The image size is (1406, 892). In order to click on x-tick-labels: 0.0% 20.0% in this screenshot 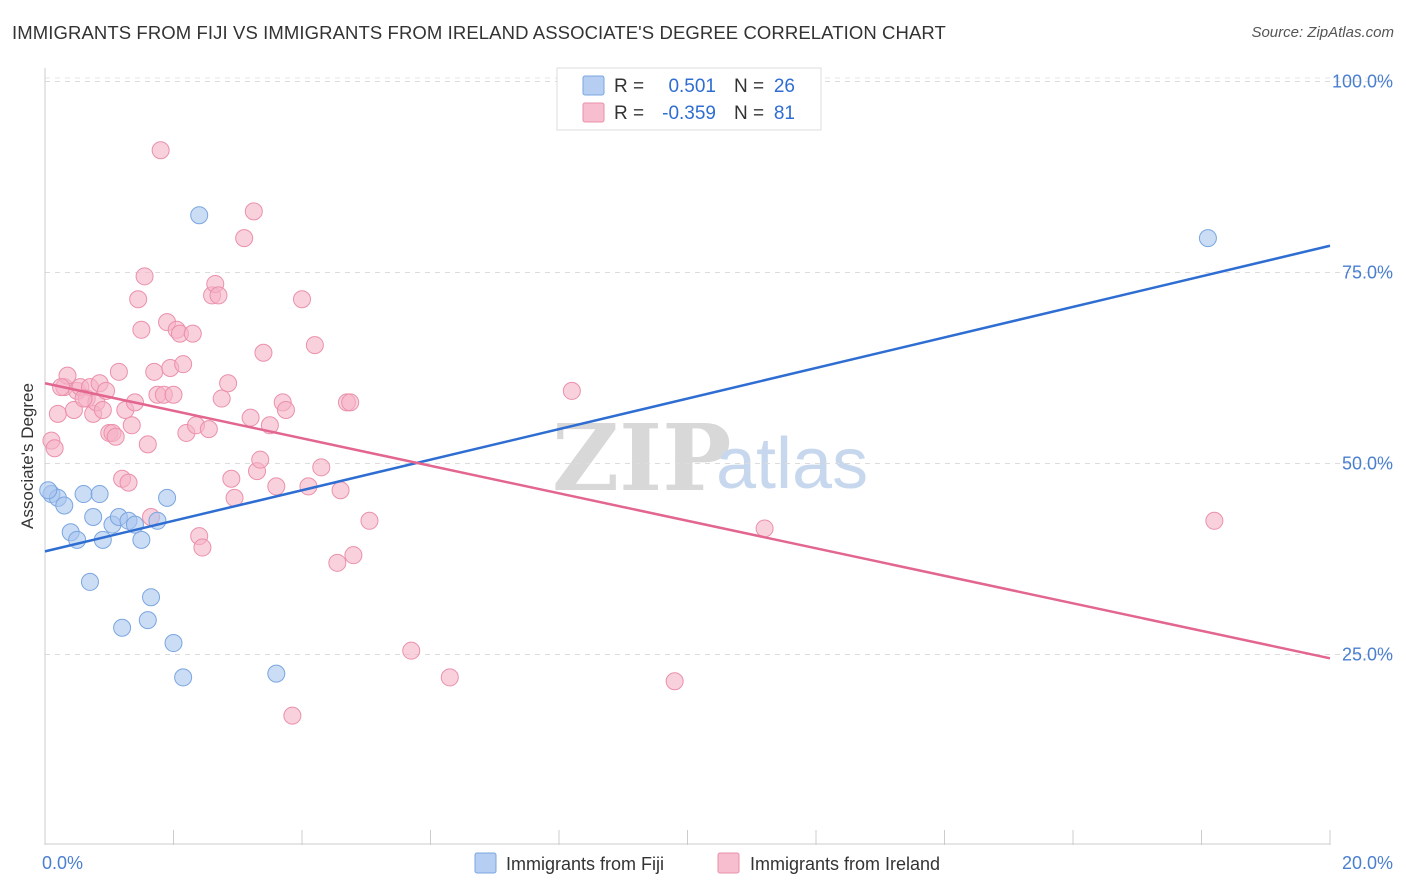, I will do `click(717, 863)`.